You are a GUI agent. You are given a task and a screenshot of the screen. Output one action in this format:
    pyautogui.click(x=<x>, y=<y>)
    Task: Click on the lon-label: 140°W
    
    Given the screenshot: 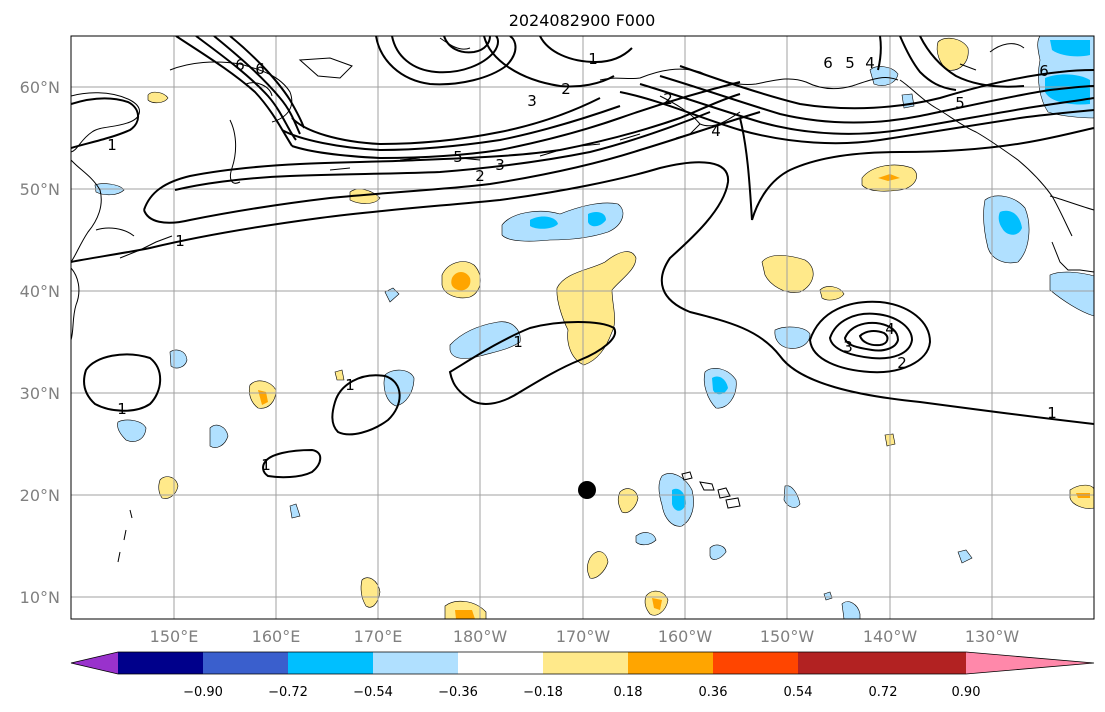 What is the action you would take?
    pyautogui.click(x=890, y=636)
    